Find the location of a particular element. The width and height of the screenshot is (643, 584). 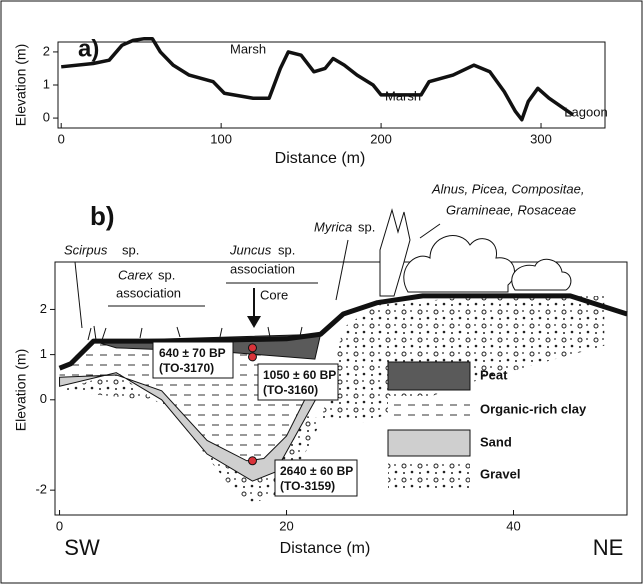

surface-line is located at coordinates (343, 332).